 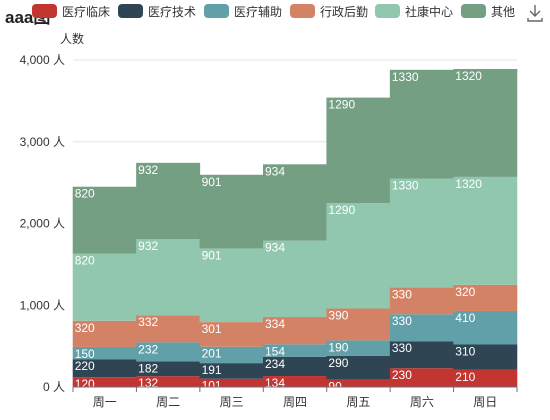 I want to click on legend-label: 医疗辅助, so click(x=258, y=12).